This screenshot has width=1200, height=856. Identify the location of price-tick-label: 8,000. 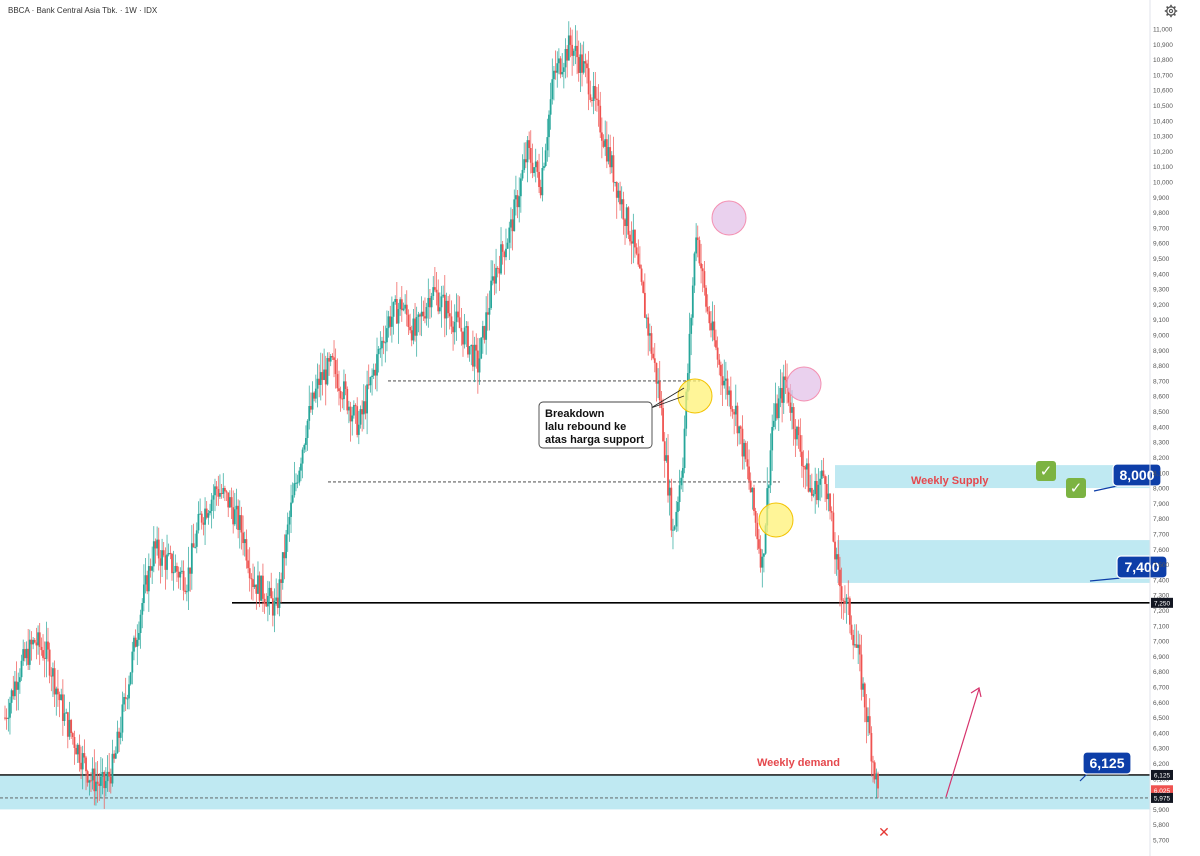
(1161, 489).